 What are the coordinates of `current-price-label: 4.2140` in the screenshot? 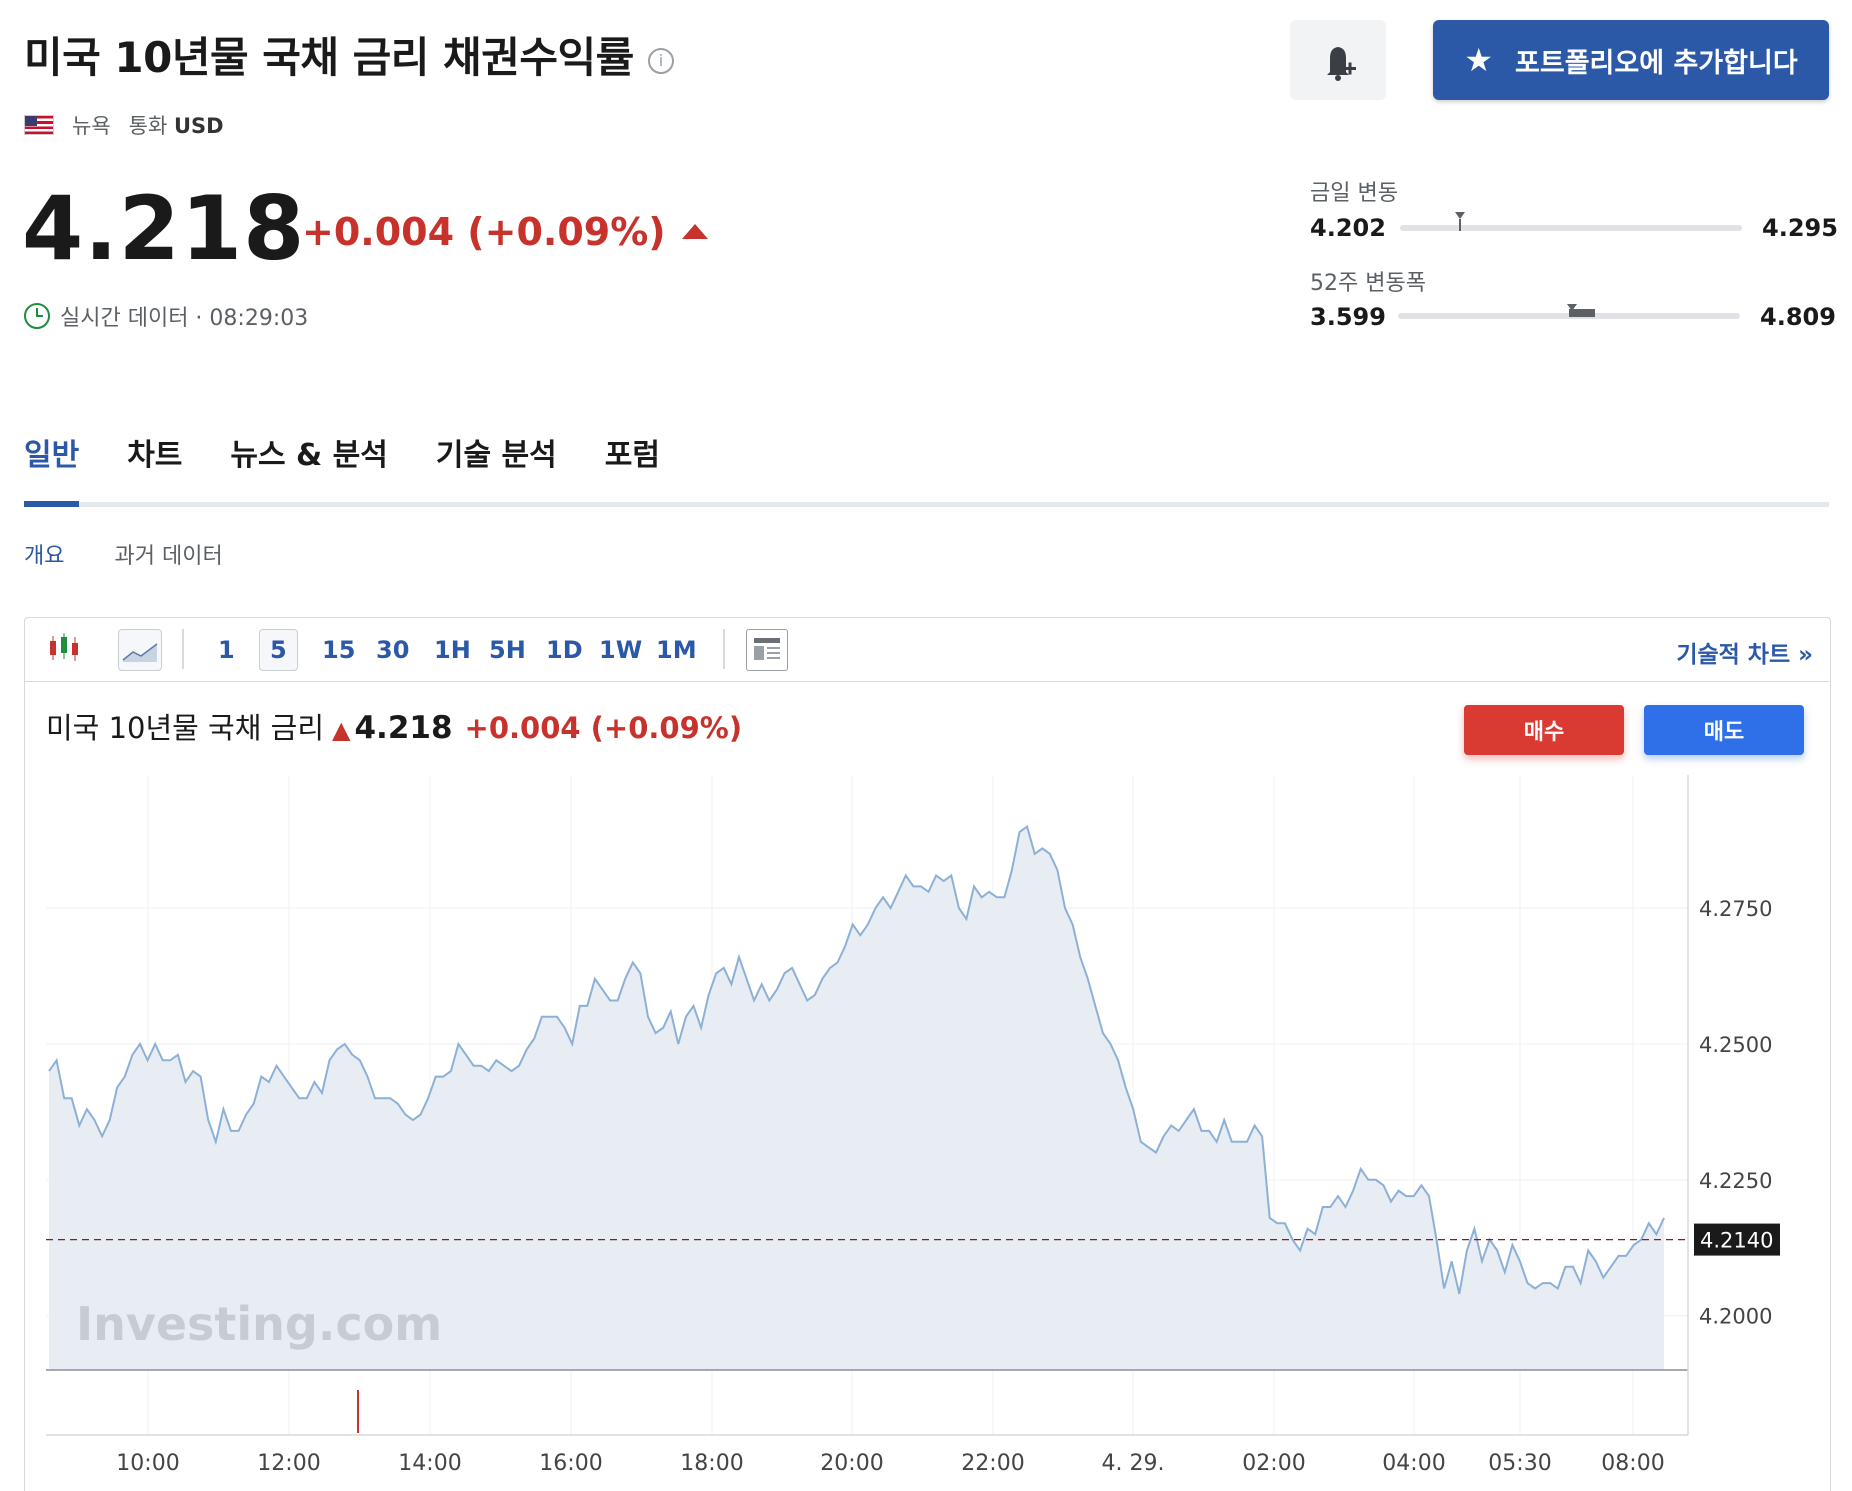 It's located at (1736, 1241).